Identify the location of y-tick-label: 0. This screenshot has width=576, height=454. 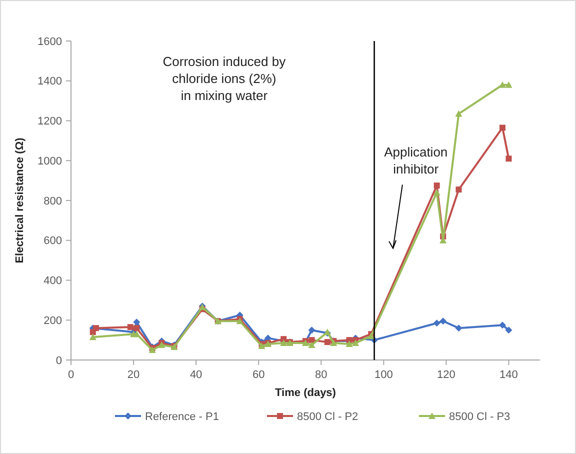
(59, 360).